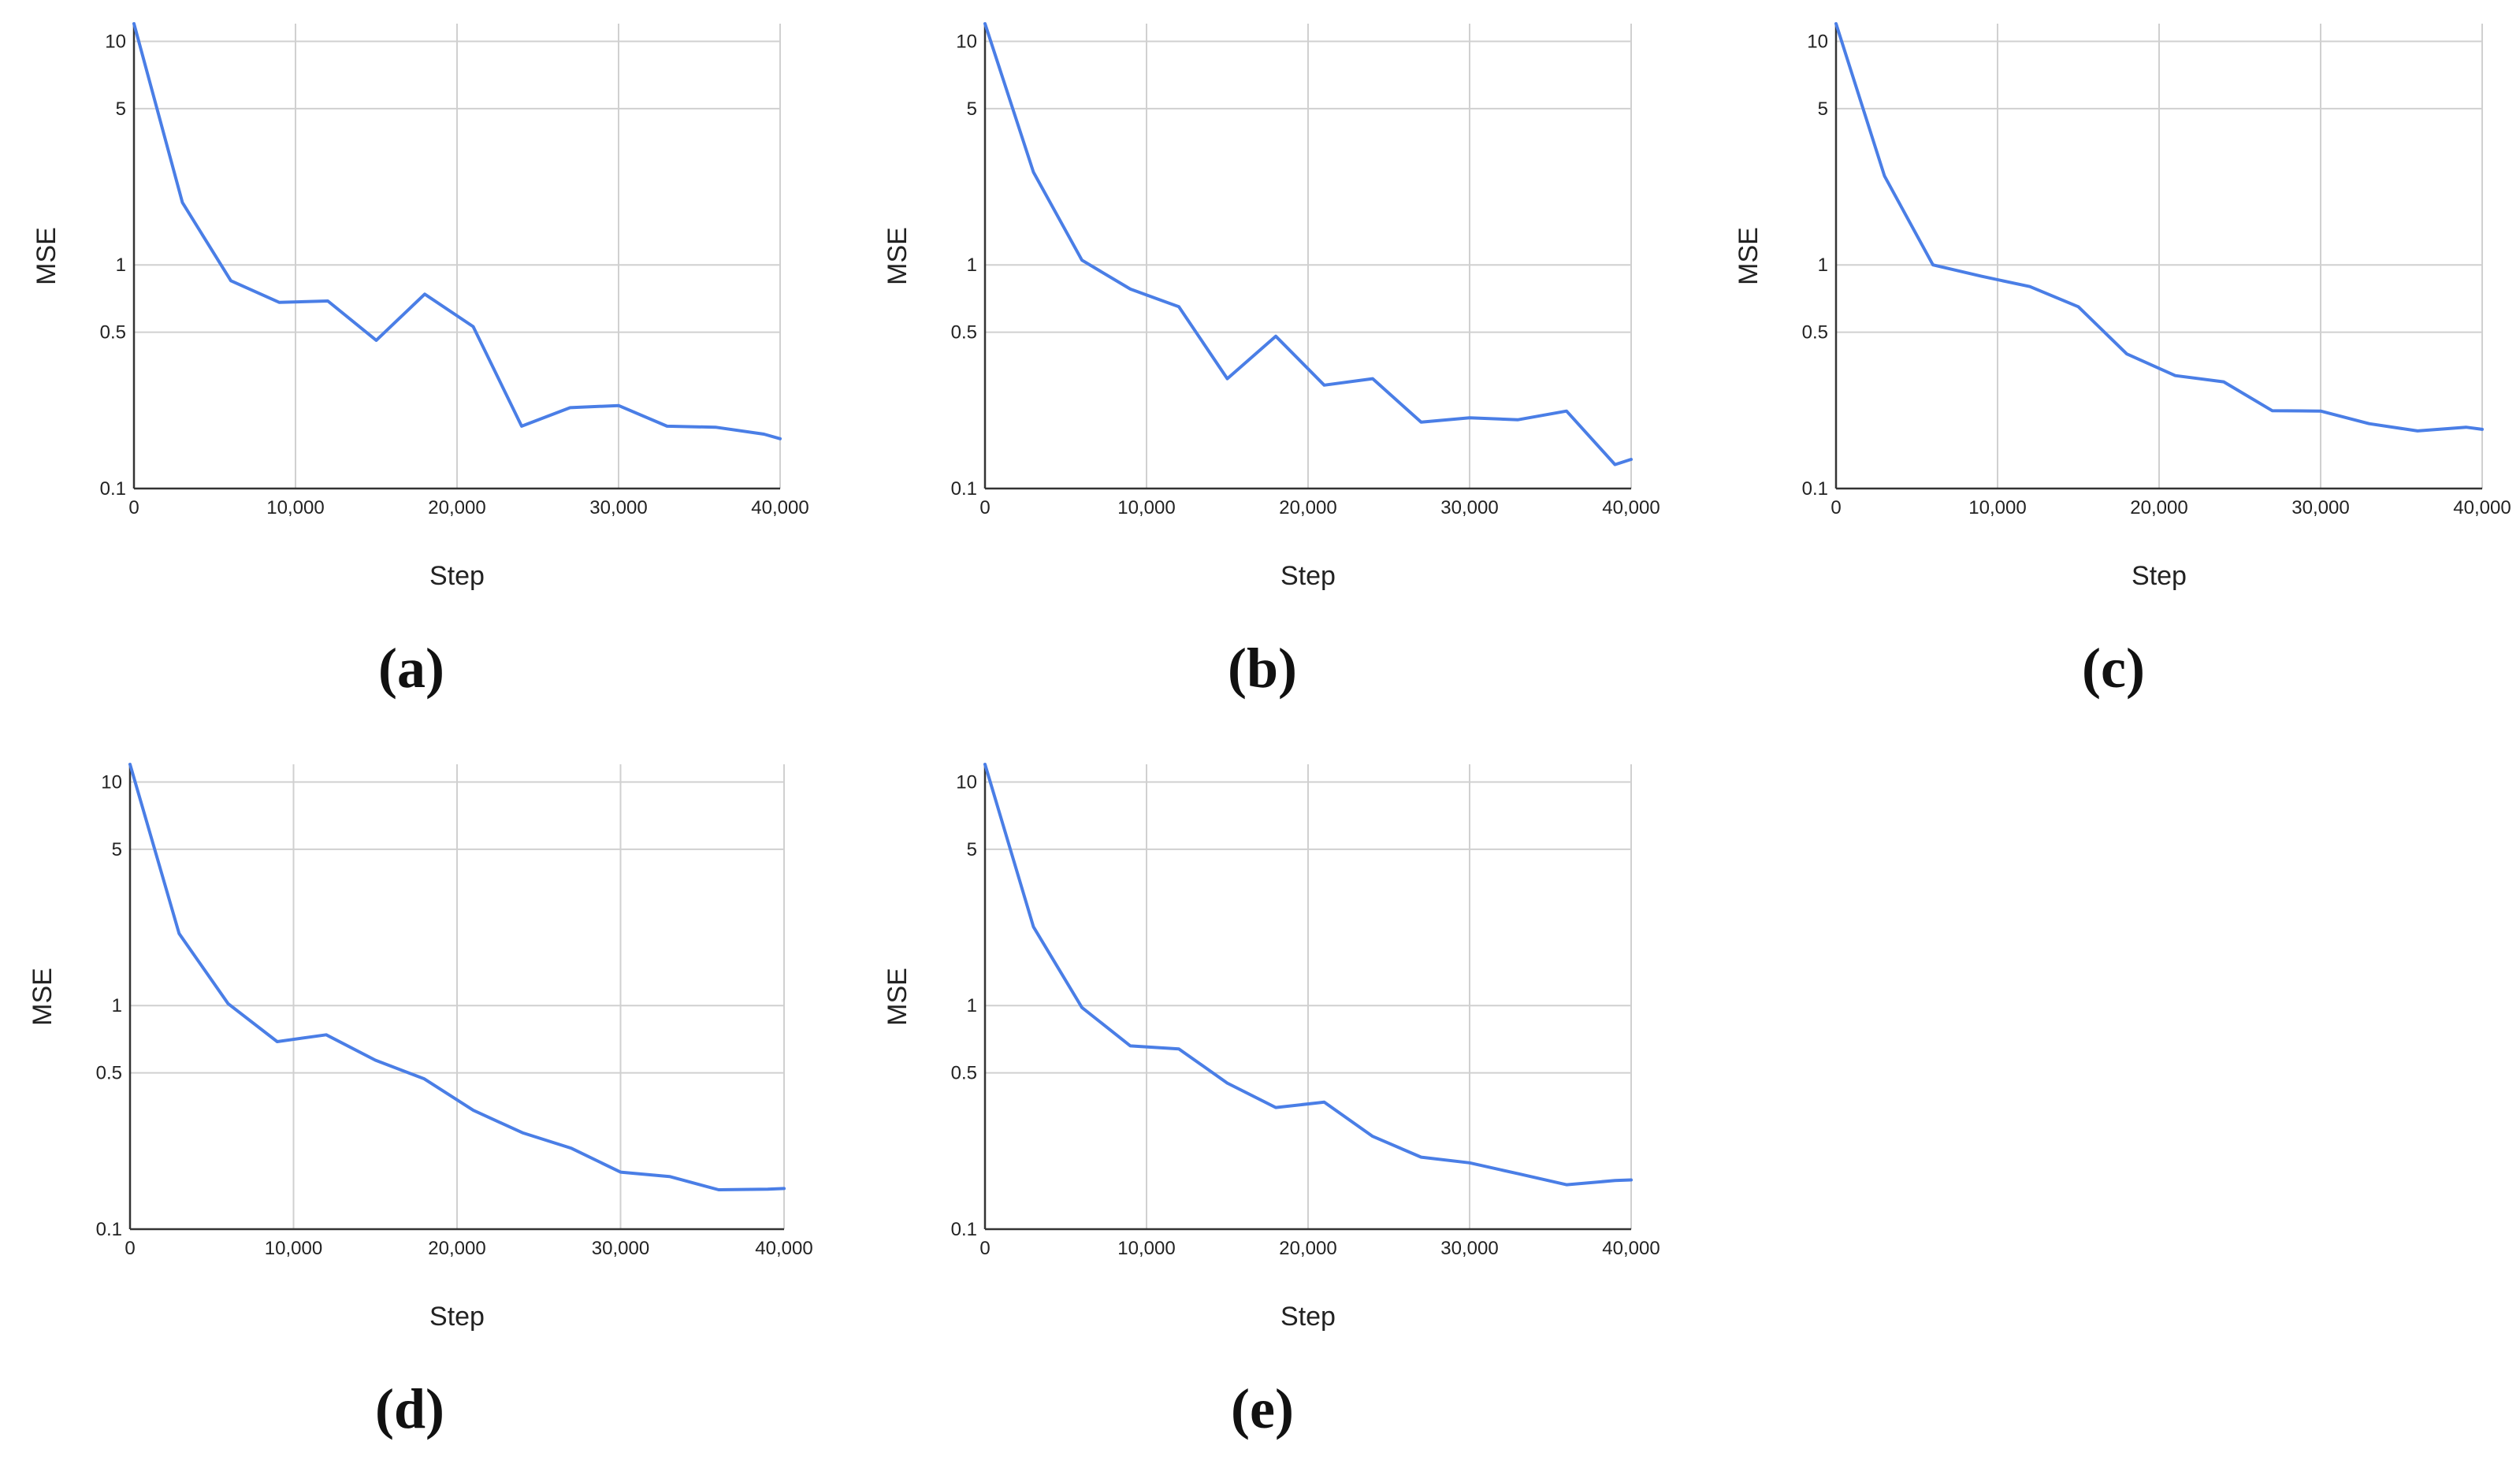 This screenshot has width=2520, height=1475. I want to click on panel-caption: (e), so click(1262, 1408).